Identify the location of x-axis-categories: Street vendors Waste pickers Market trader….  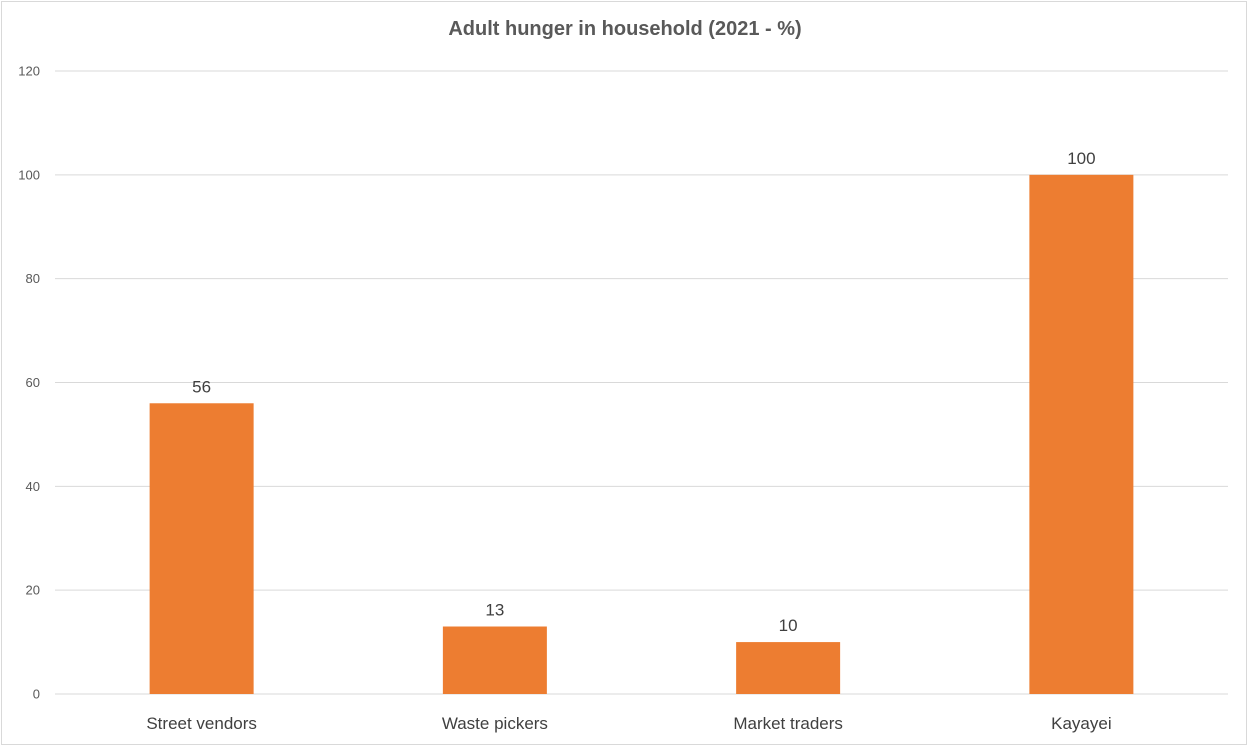
(628, 723).